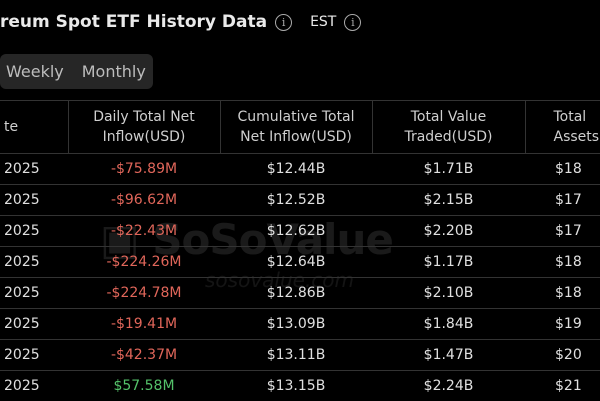 The width and height of the screenshot is (600, 401). What do you see at coordinates (448, 262) in the screenshot?
I see `value-traded-cell: $1.17B` at bounding box center [448, 262].